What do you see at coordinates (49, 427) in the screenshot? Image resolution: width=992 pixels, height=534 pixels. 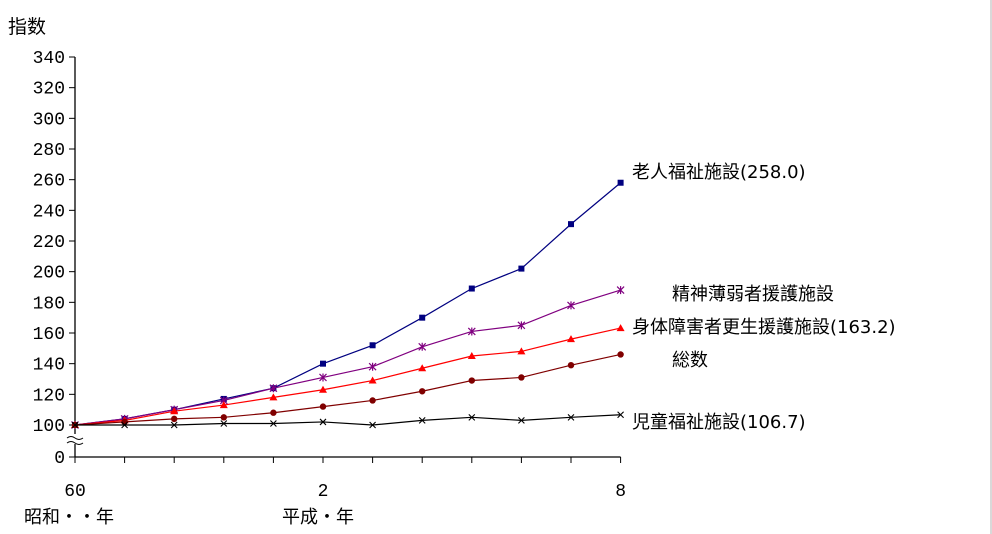 I see `y-tick-label: 100` at bounding box center [49, 427].